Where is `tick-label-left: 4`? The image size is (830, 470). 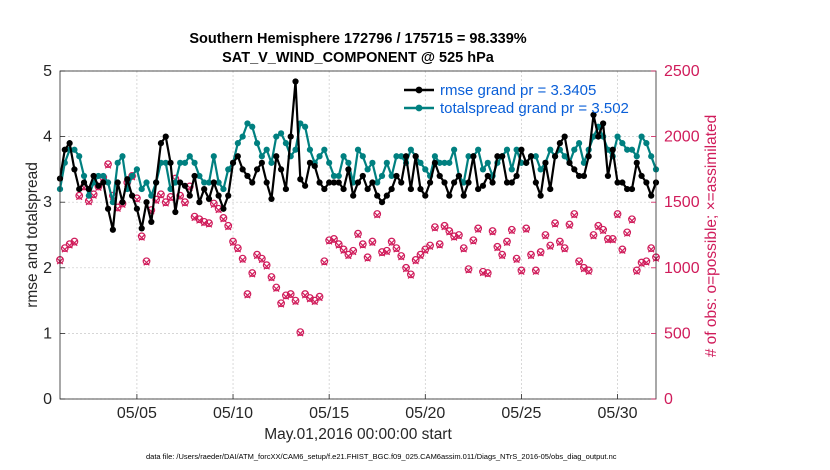 tick-label-left: 4 is located at coordinates (47, 137).